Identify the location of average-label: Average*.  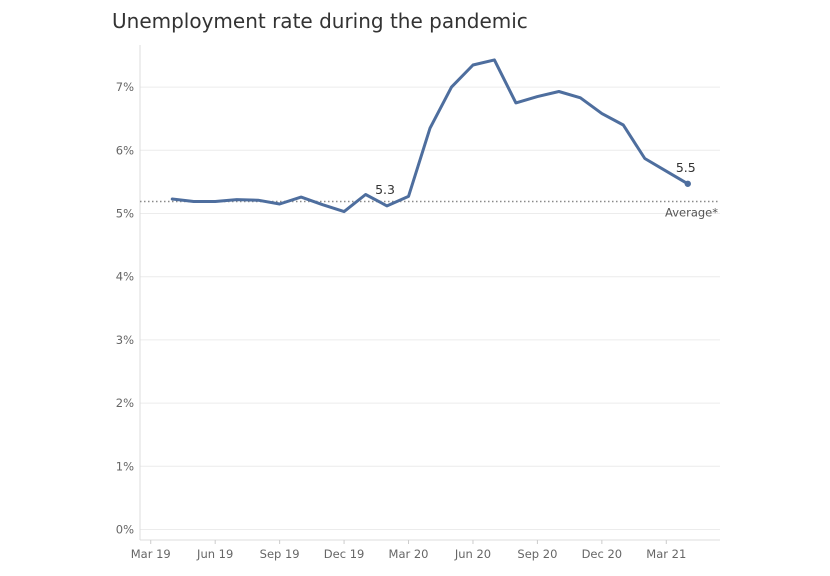
(691, 212).